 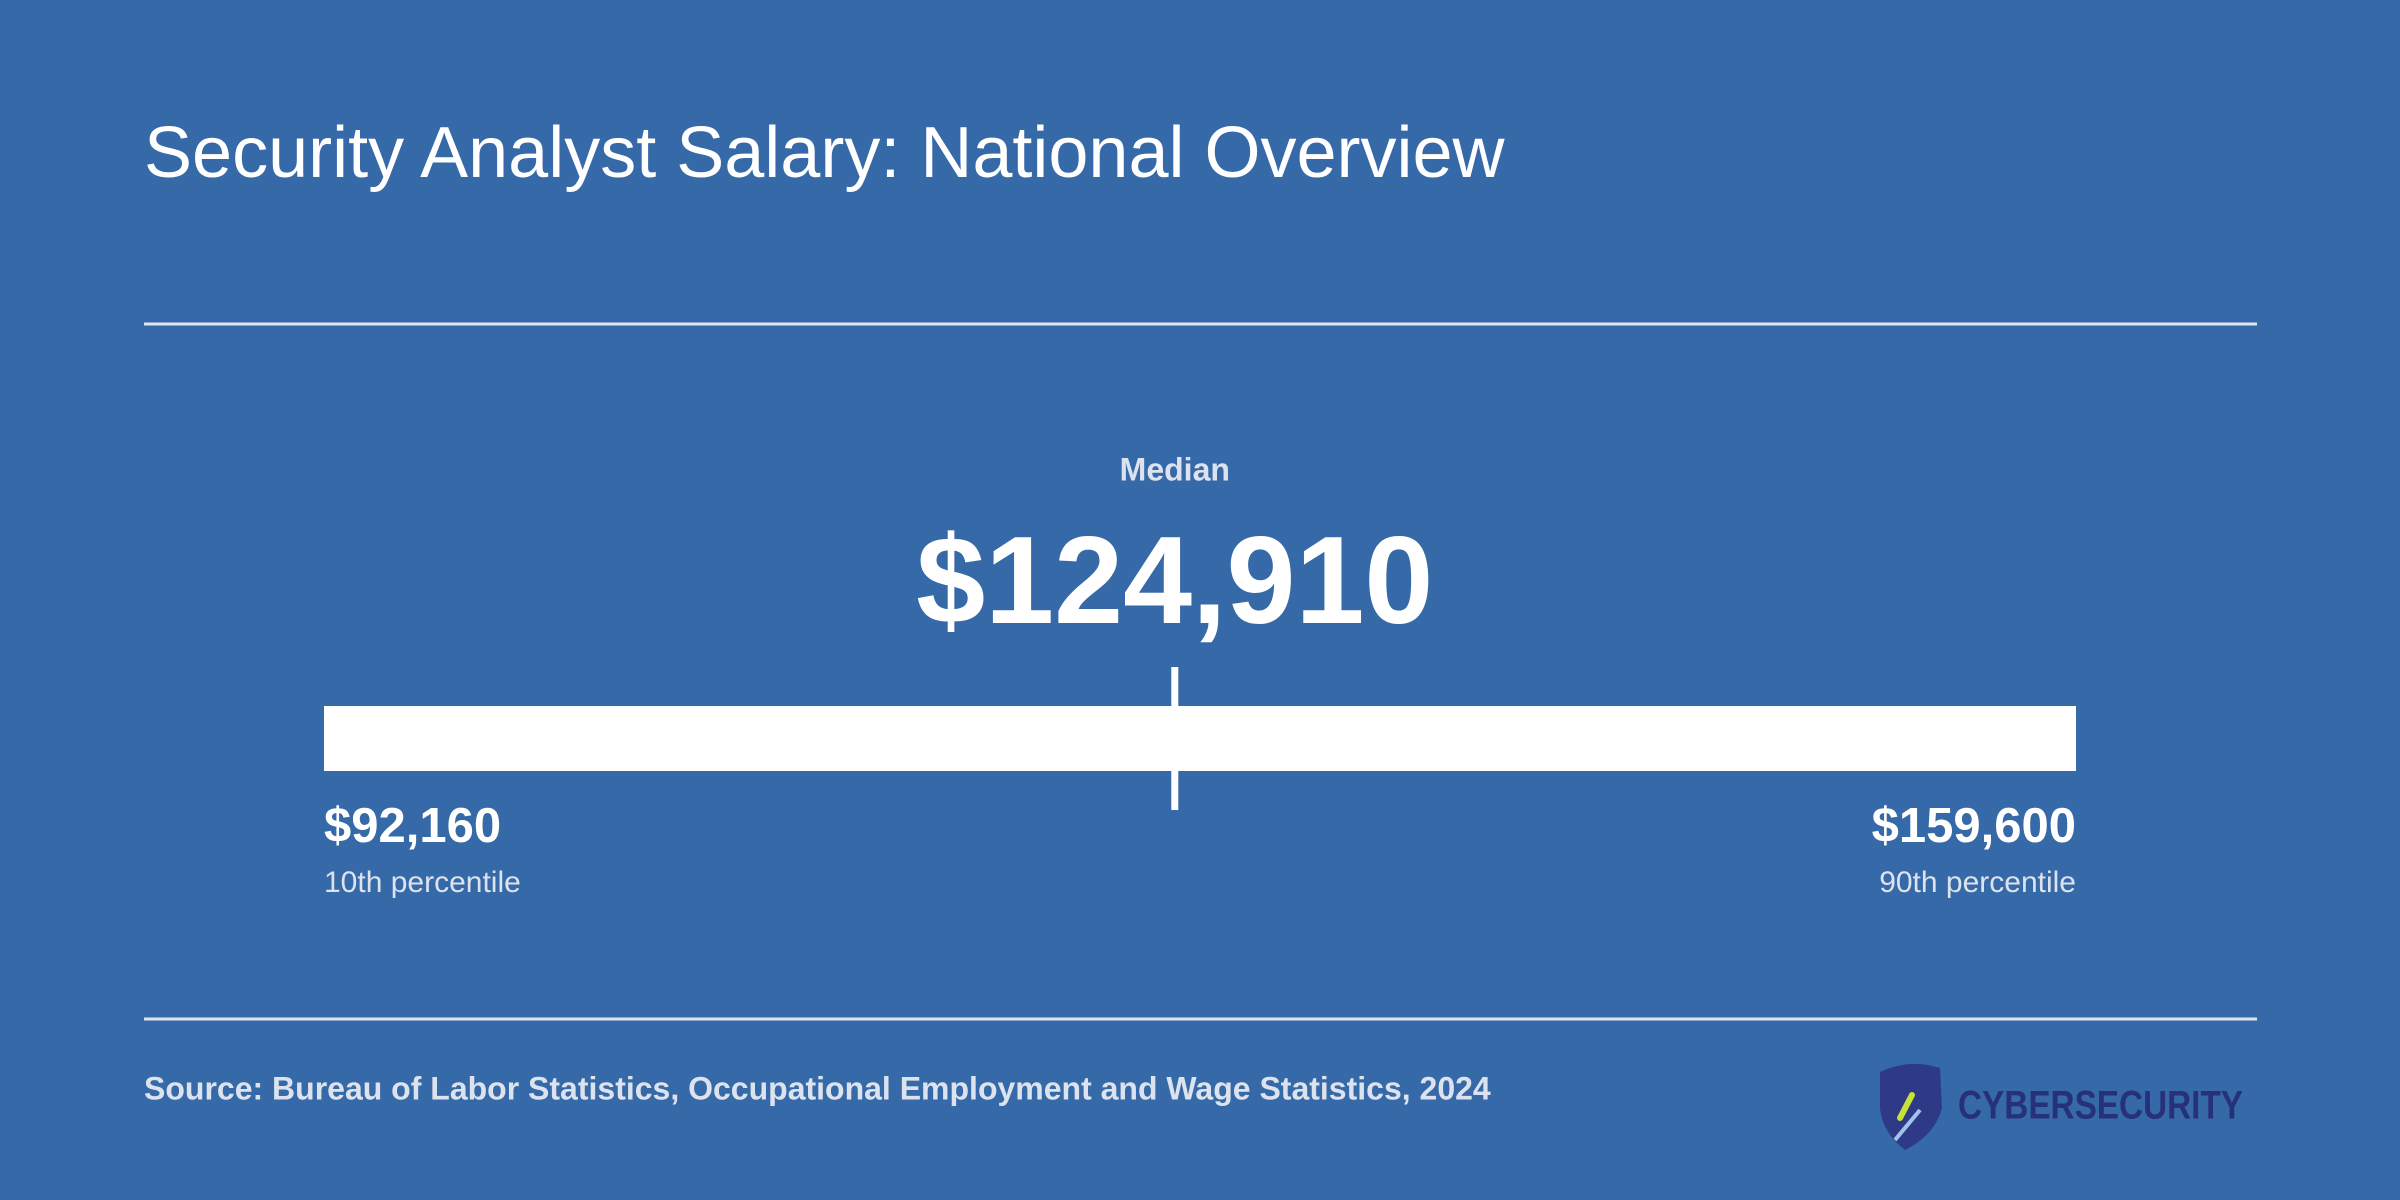 I want to click on low-label: 10th percentile, so click(x=422, y=882).